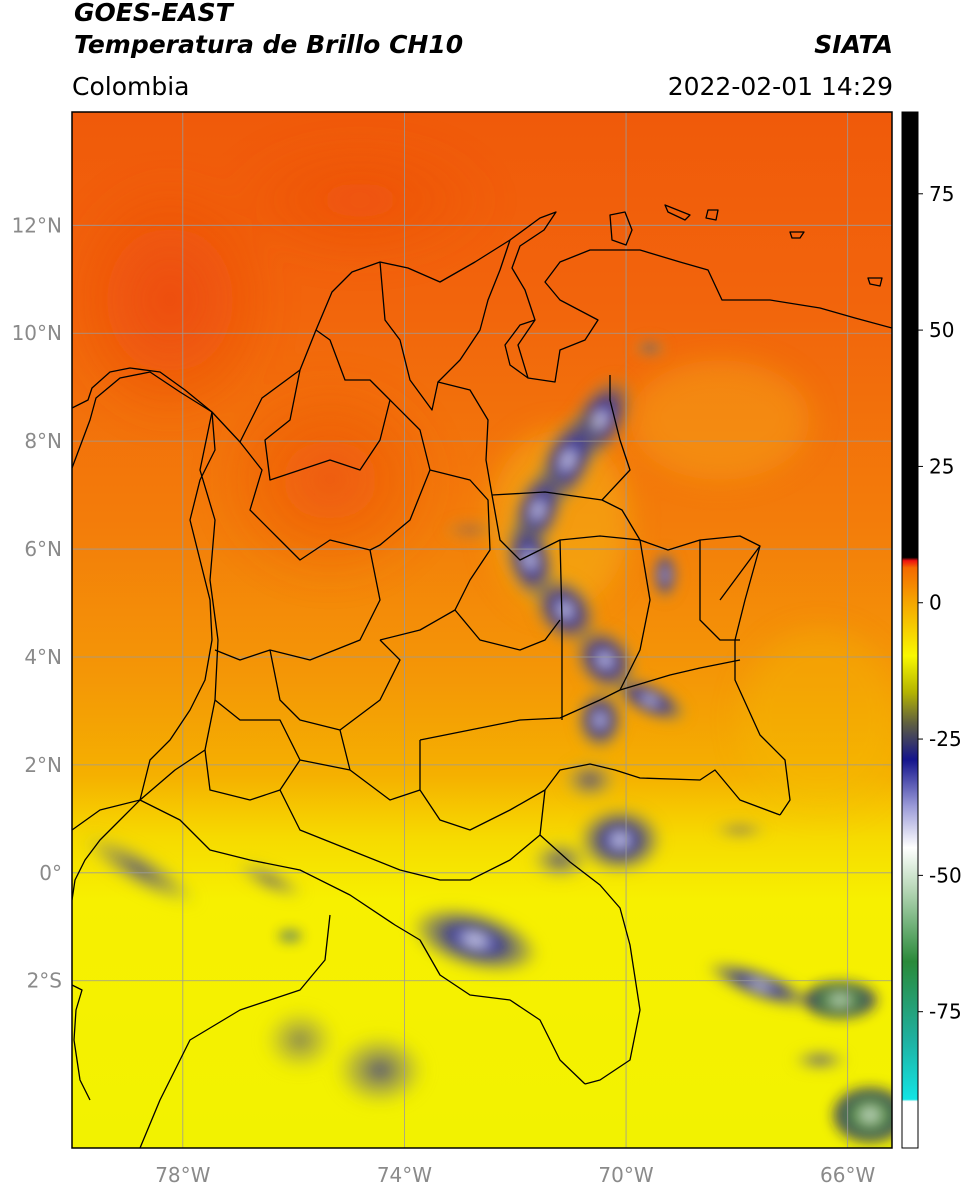 The width and height of the screenshot is (966, 1190). What do you see at coordinates (941, 466) in the screenshot?
I see `colorbar-tick-label: 25` at bounding box center [941, 466].